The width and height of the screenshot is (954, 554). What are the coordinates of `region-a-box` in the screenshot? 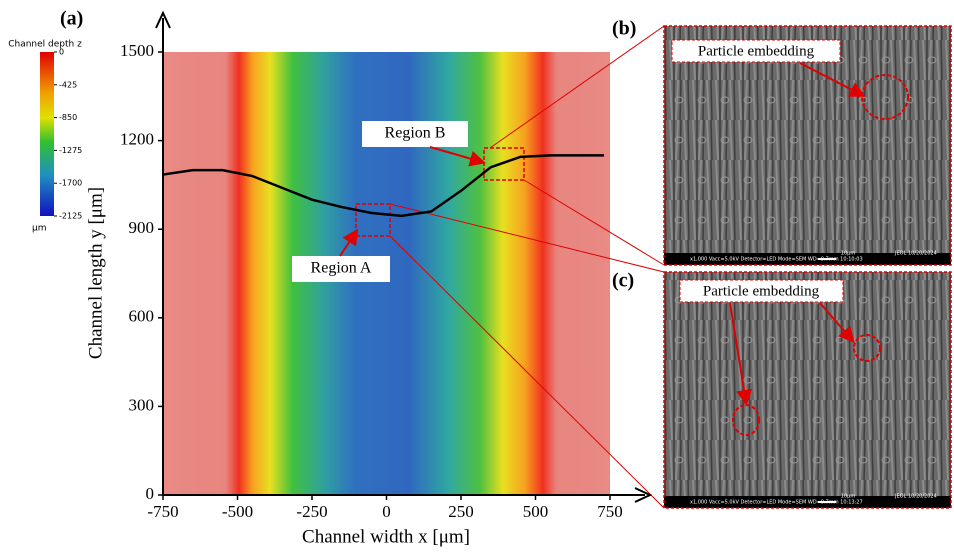 It's located at (373, 220).